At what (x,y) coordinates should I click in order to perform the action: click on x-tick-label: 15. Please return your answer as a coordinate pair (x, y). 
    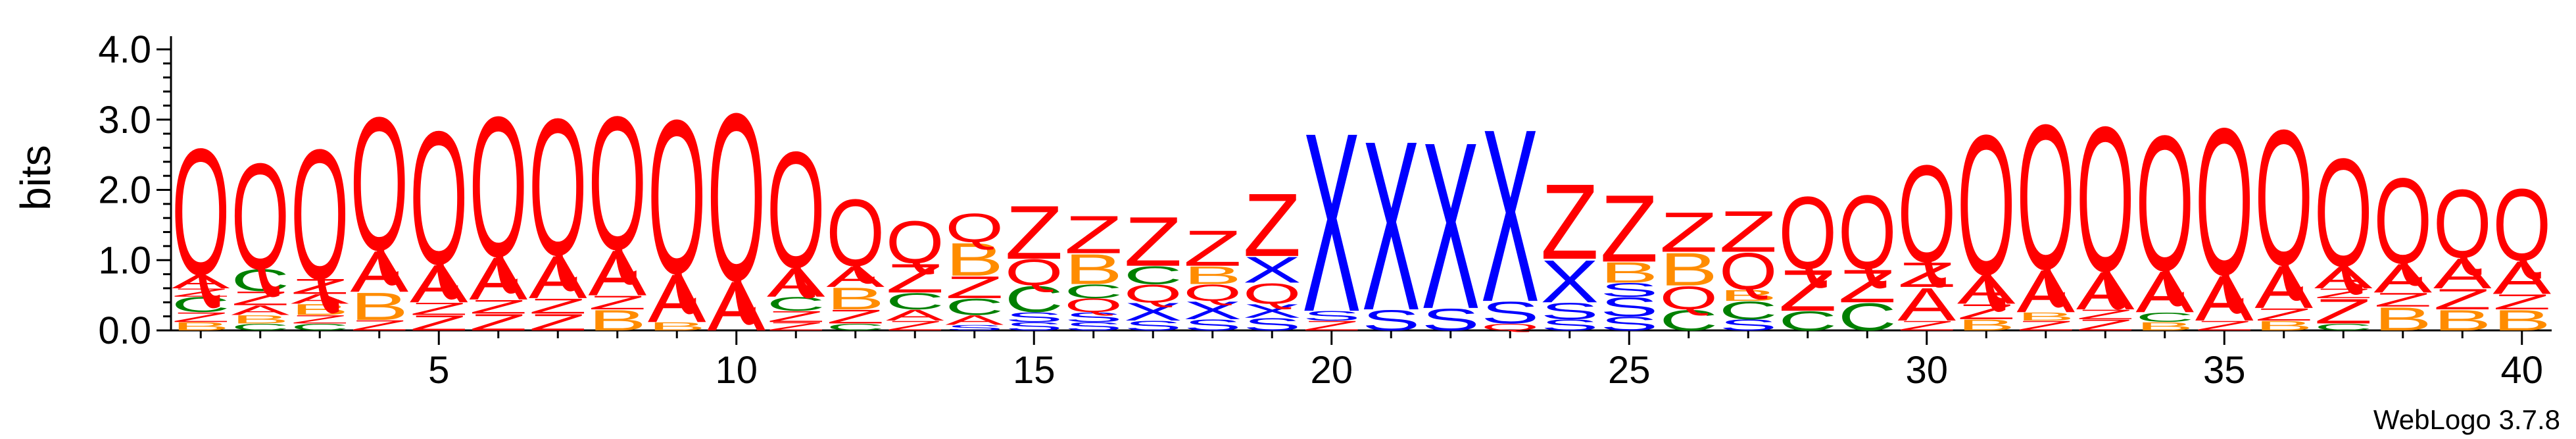
    Looking at the image, I should click on (1035, 370).